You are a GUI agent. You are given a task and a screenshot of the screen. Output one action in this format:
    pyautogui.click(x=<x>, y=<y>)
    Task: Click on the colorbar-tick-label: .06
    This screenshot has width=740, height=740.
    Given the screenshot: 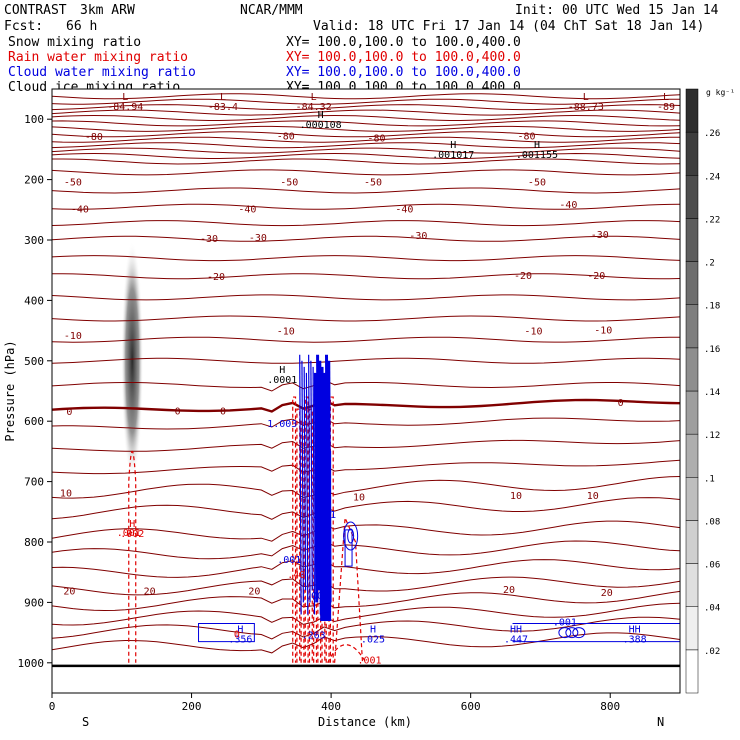 What is the action you would take?
    pyautogui.click(x=712, y=566)
    